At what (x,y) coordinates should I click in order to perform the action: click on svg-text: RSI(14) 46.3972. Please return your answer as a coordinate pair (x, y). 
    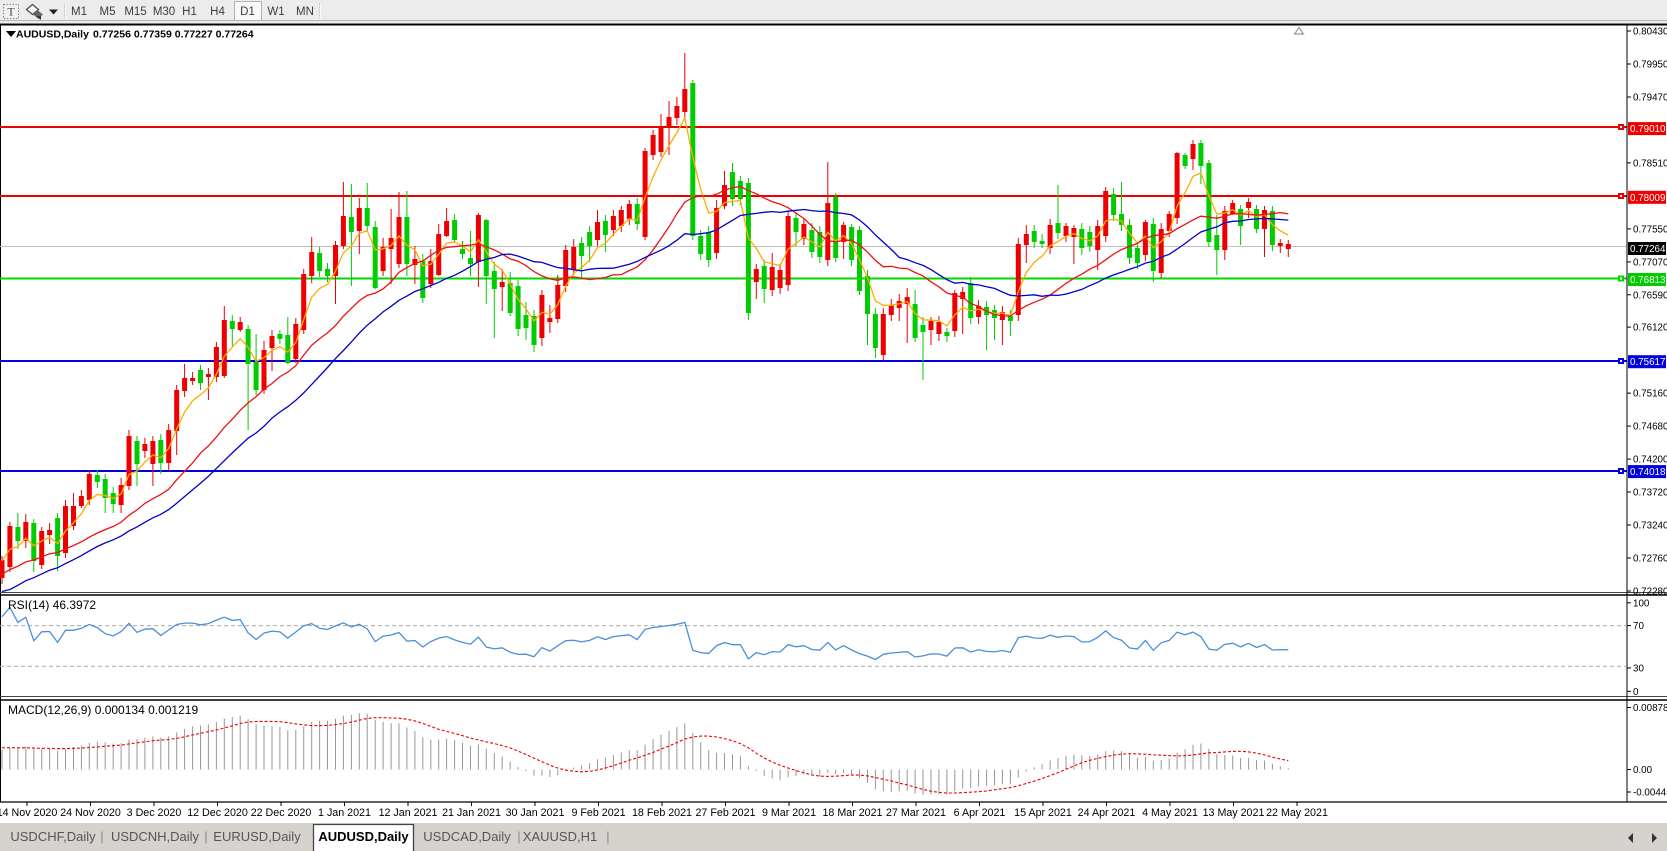
    Looking at the image, I should click on (52, 605).